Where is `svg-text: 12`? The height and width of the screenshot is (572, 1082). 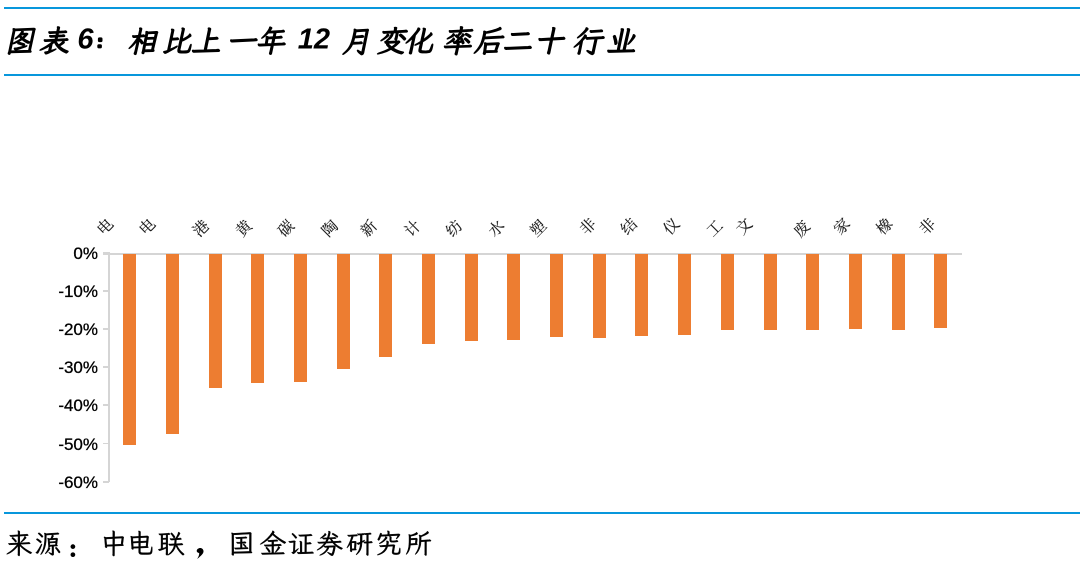 svg-text: 12 is located at coordinates (314, 40).